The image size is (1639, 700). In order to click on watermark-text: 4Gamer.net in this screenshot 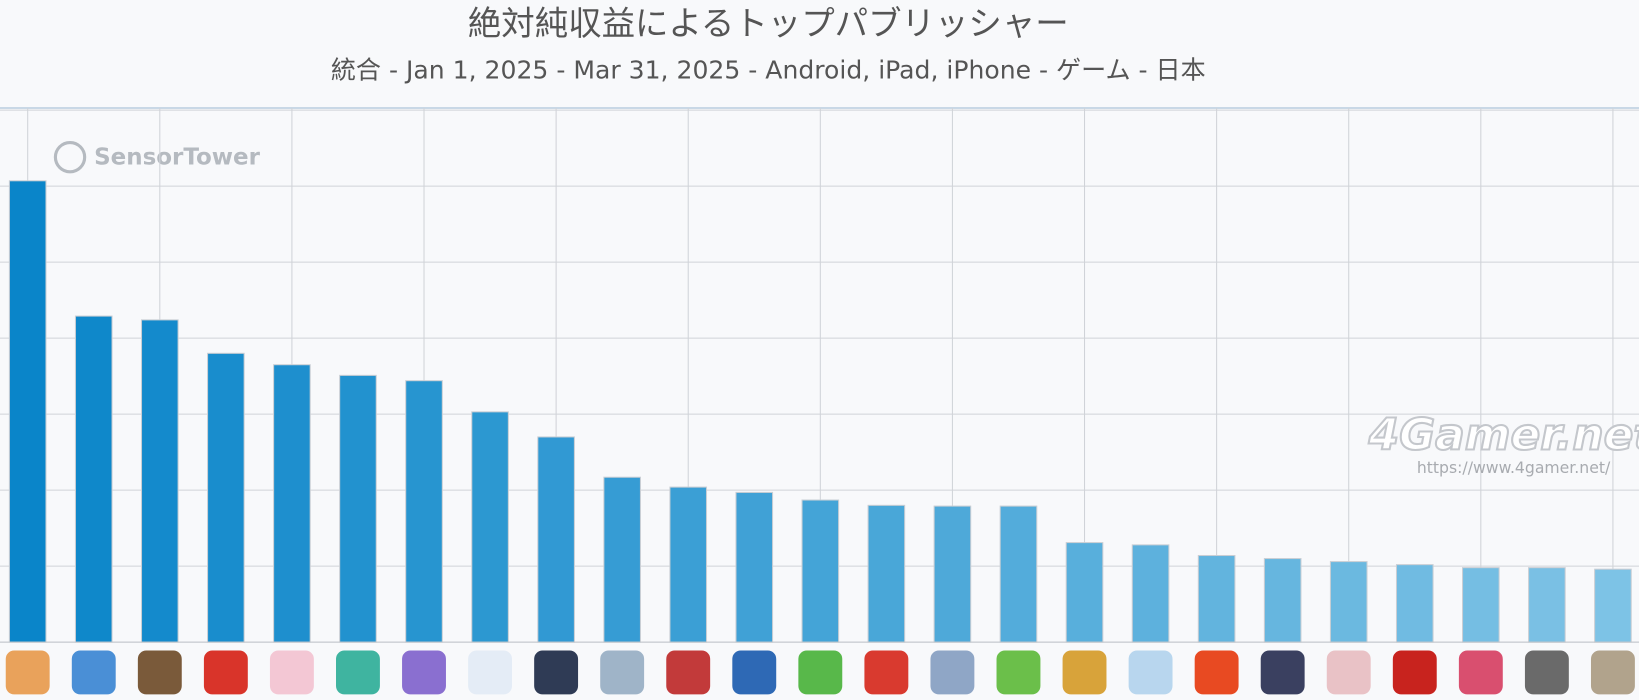, I will do `click(1503, 434)`.